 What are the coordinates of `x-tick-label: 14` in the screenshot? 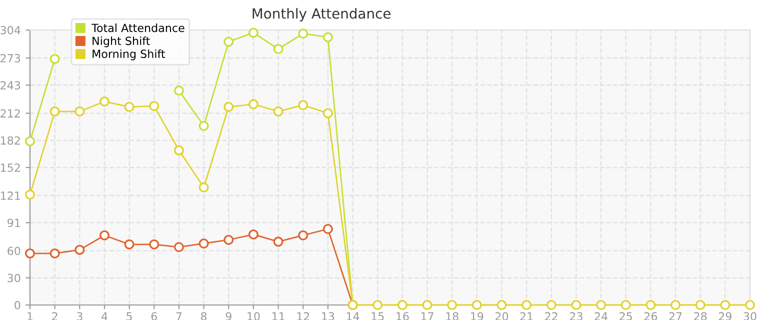 It's located at (353, 316).